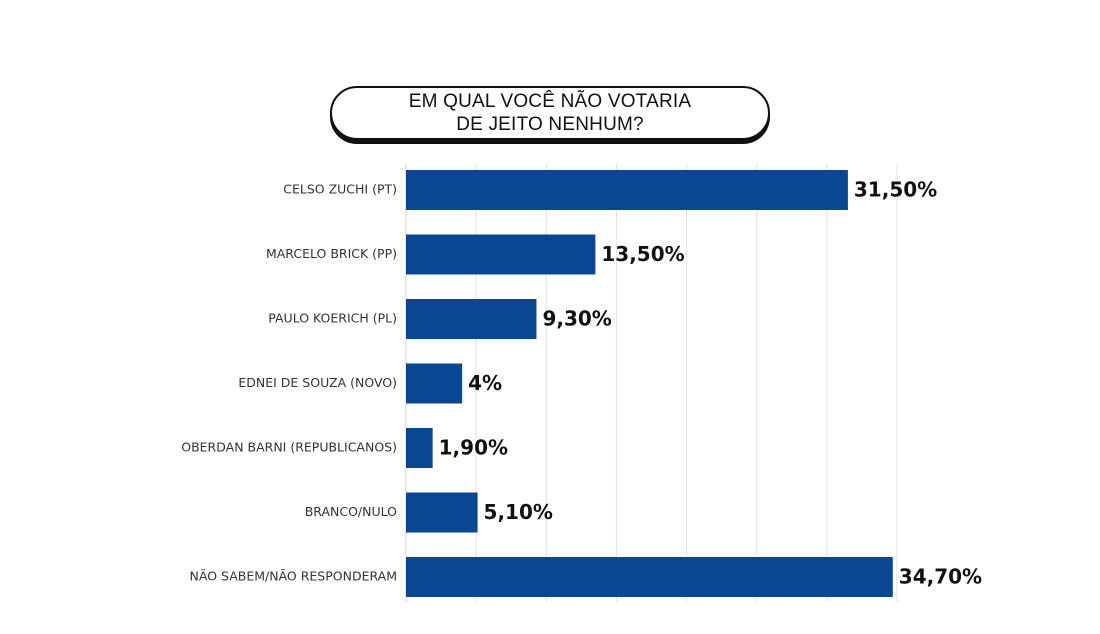 The height and width of the screenshot is (634, 1100). What do you see at coordinates (895, 190) in the screenshot?
I see `value-label: 31,50%` at bounding box center [895, 190].